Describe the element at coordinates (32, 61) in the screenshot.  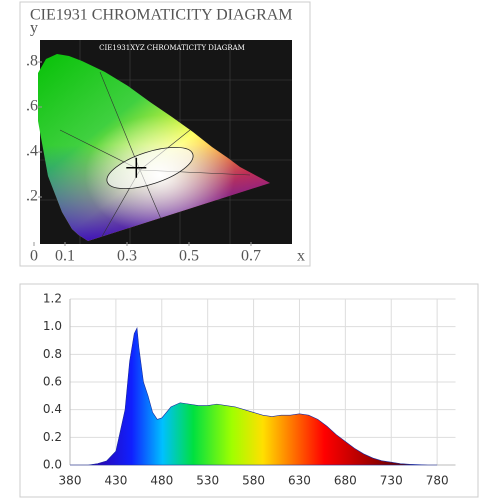
I see `y-tick-label: .8` at that location.